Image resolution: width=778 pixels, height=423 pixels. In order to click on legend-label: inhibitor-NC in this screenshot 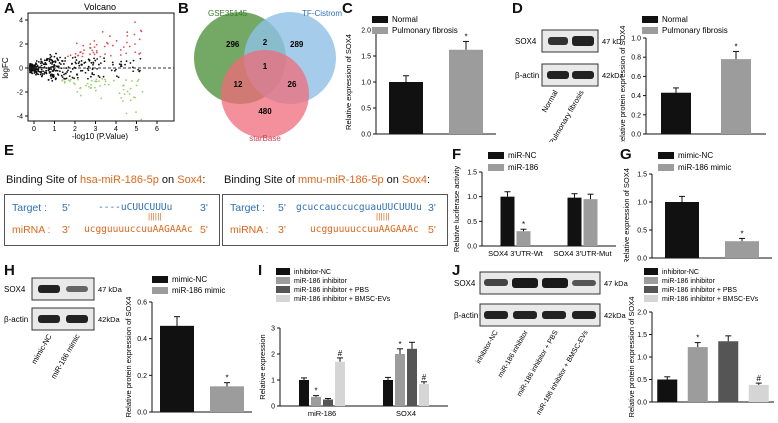, I will do `click(680, 272)`.